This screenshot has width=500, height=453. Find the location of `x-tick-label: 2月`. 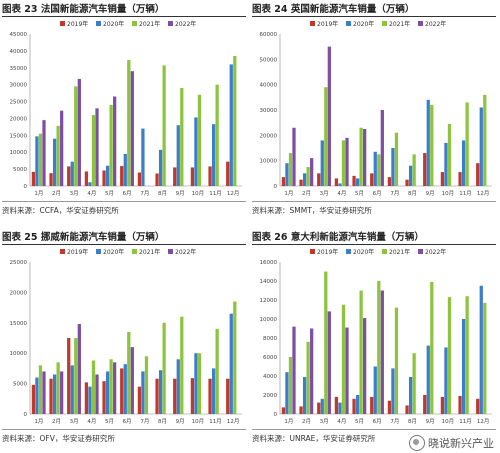

x-tick-label: 2月 is located at coordinates (56, 421).